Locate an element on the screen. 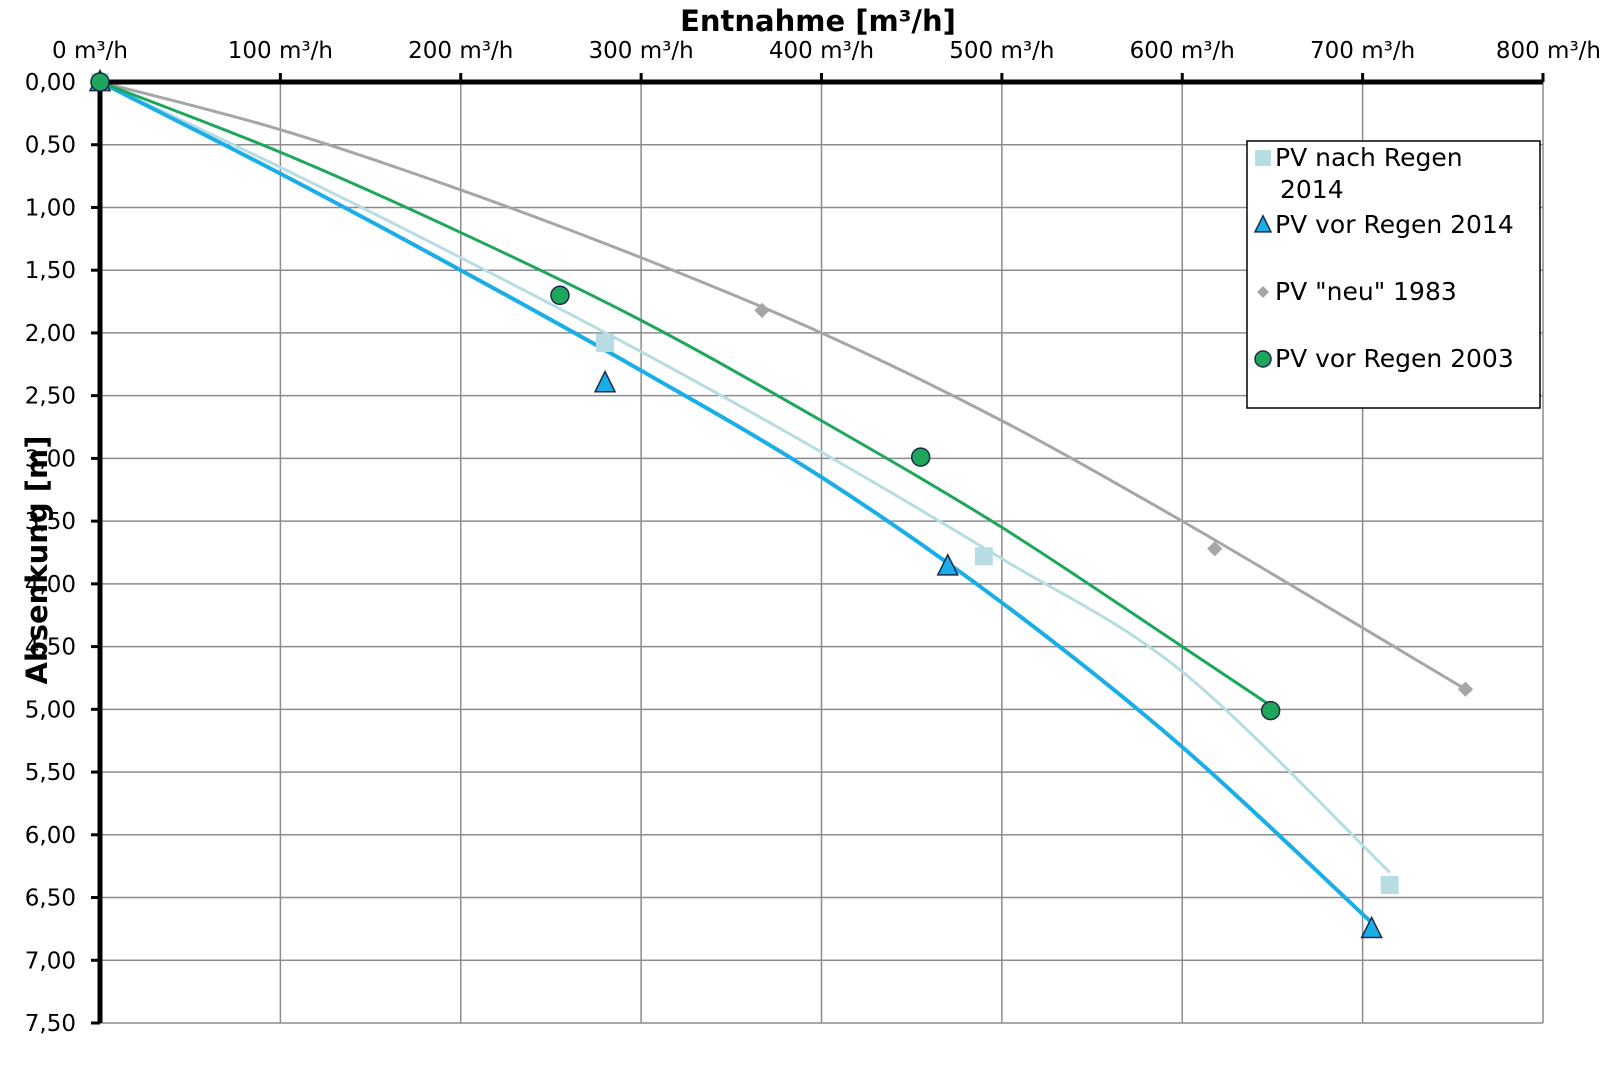 Image resolution: width=1607 pixels, height=1073 pixels. x-tick-label: 100 m³/h is located at coordinates (280, 51).